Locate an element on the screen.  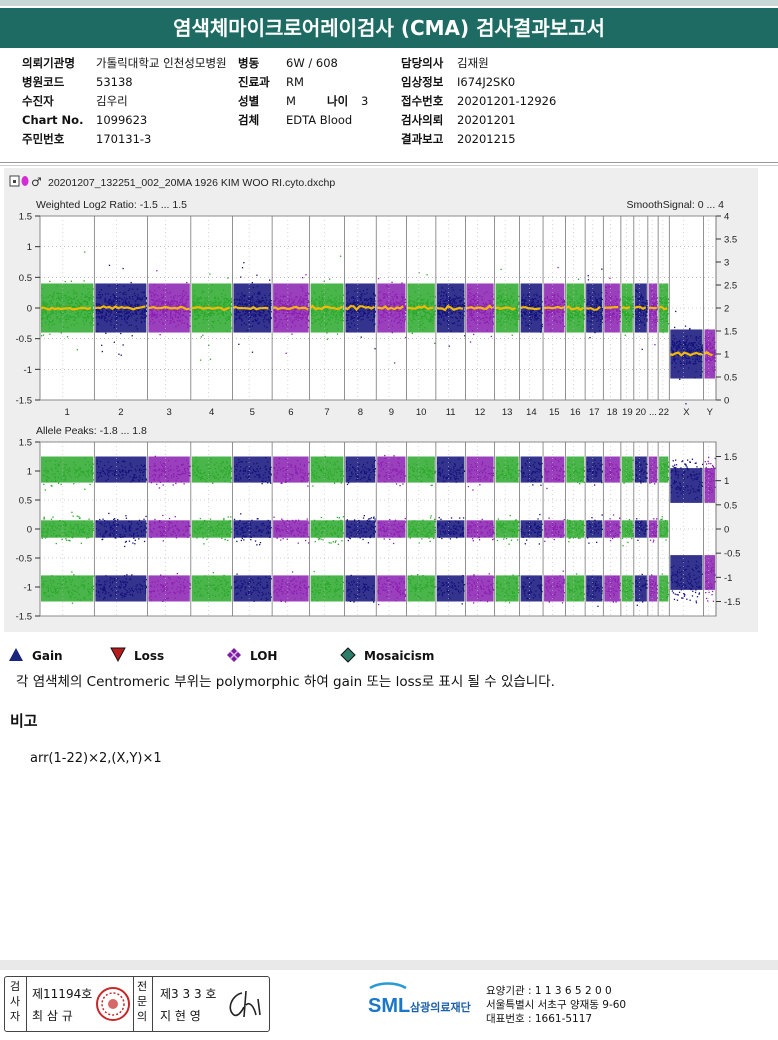
top-panel-label: Weighted Log2 Ratio: -1.5 ... 1.5 is located at coordinates (111, 205).